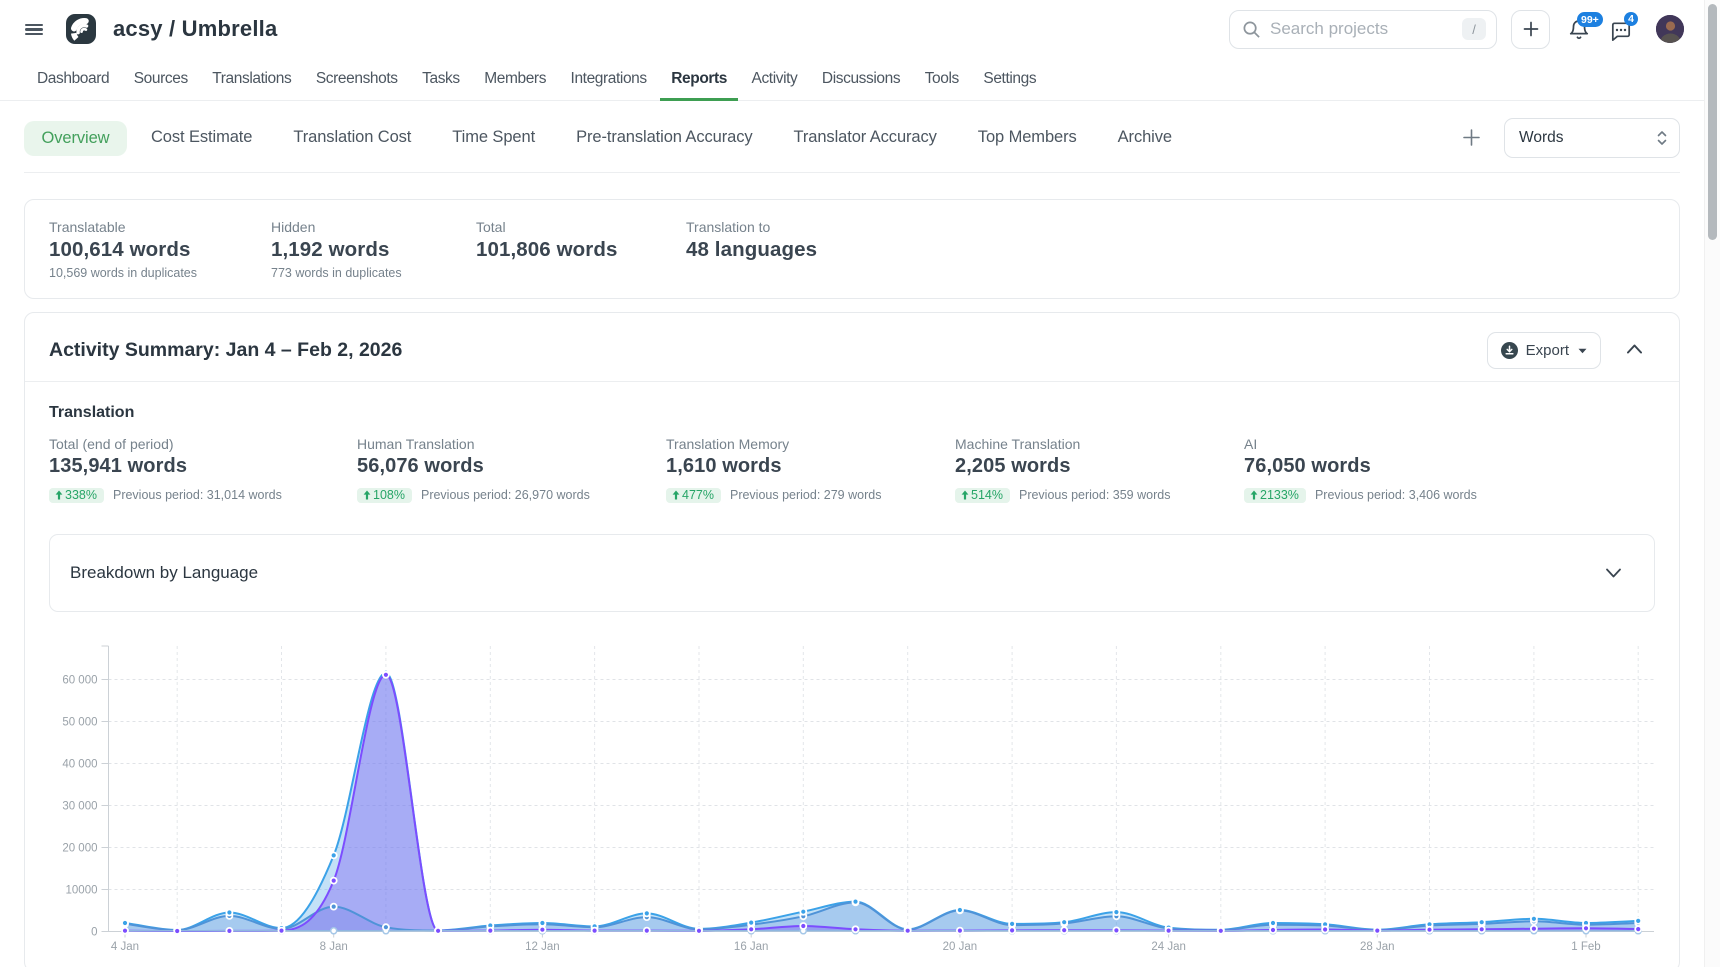 Image resolution: width=1720 pixels, height=967 pixels. What do you see at coordinates (79, 680) in the screenshot?
I see `svg-text: 60 000` at bounding box center [79, 680].